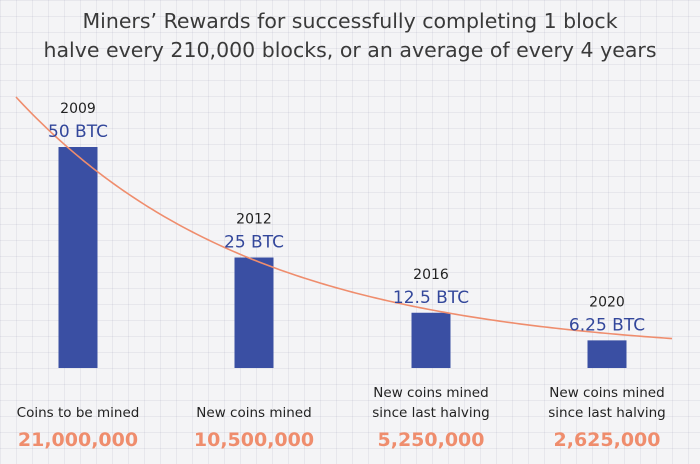  I want to click on description-label: Coins to be mined, so click(78, 413).